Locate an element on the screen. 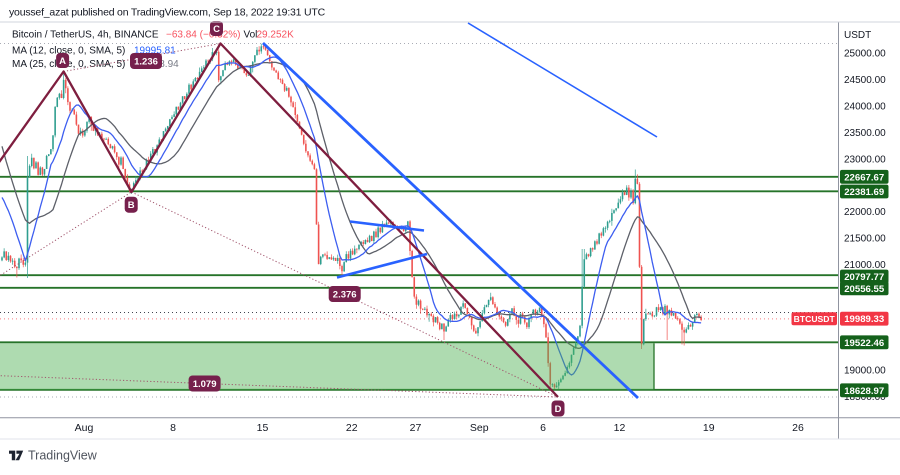 This screenshot has width=900, height=475. svg-text: 8 is located at coordinates (173, 428).